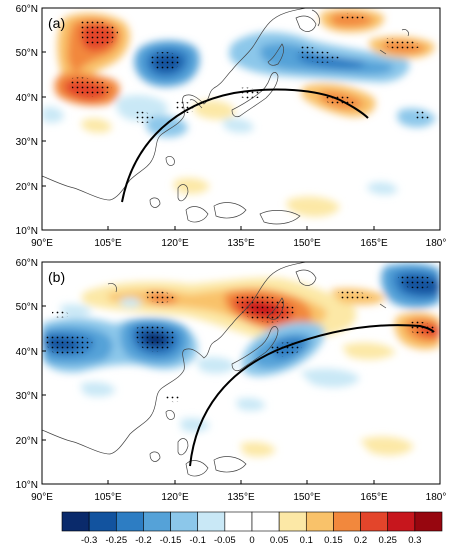  What do you see at coordinates (27, 263) in the screenshot?
I see `panel-b-lat-tick: 60°N` at bounding box center [27, 263].